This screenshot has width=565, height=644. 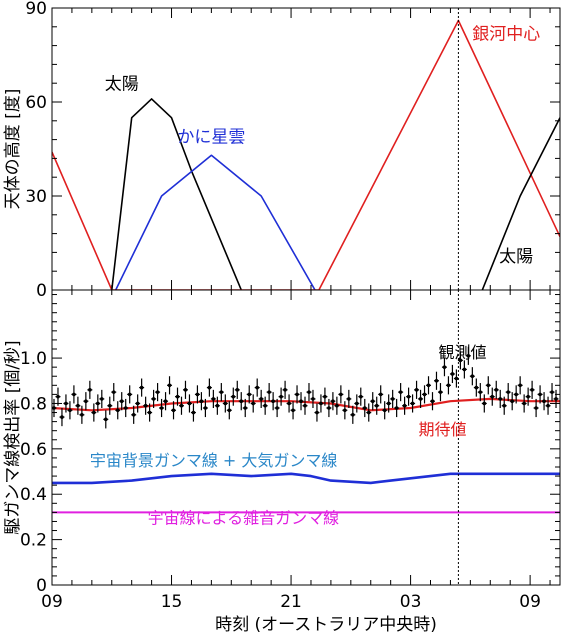 What do you see at coordinates (33, 404) in the screenshot?
I see `y-tick-label: 0.8` at bounding box center [33, 404].